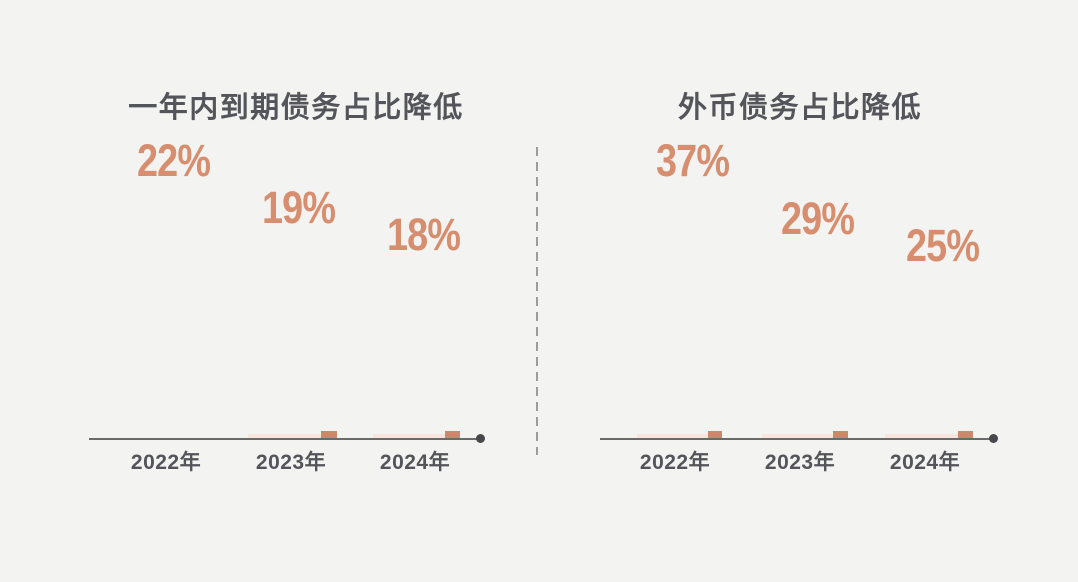 Image resolution: width=1078 pixels, height=582 pixels. I want to click on x-axis-line-left, so click(284, 439).